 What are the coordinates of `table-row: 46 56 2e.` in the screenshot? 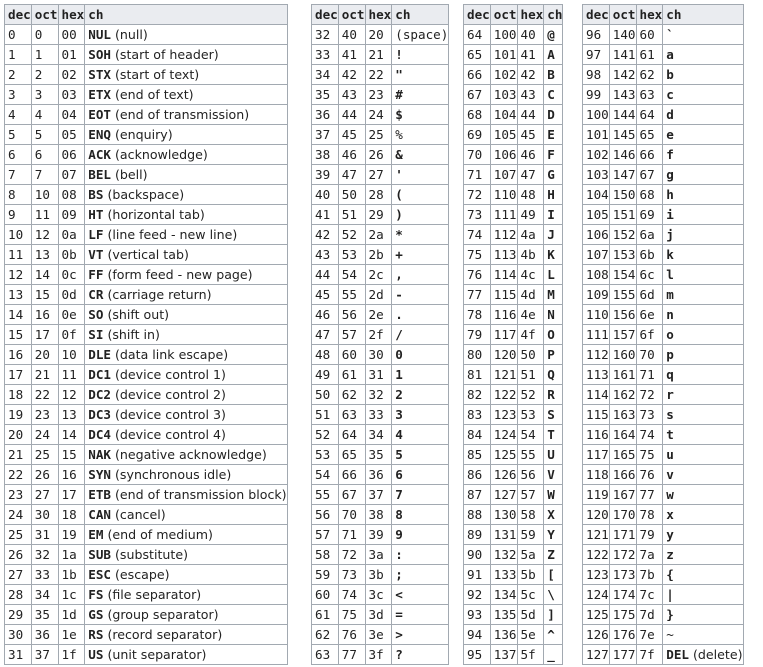 It's located at (380, 314).